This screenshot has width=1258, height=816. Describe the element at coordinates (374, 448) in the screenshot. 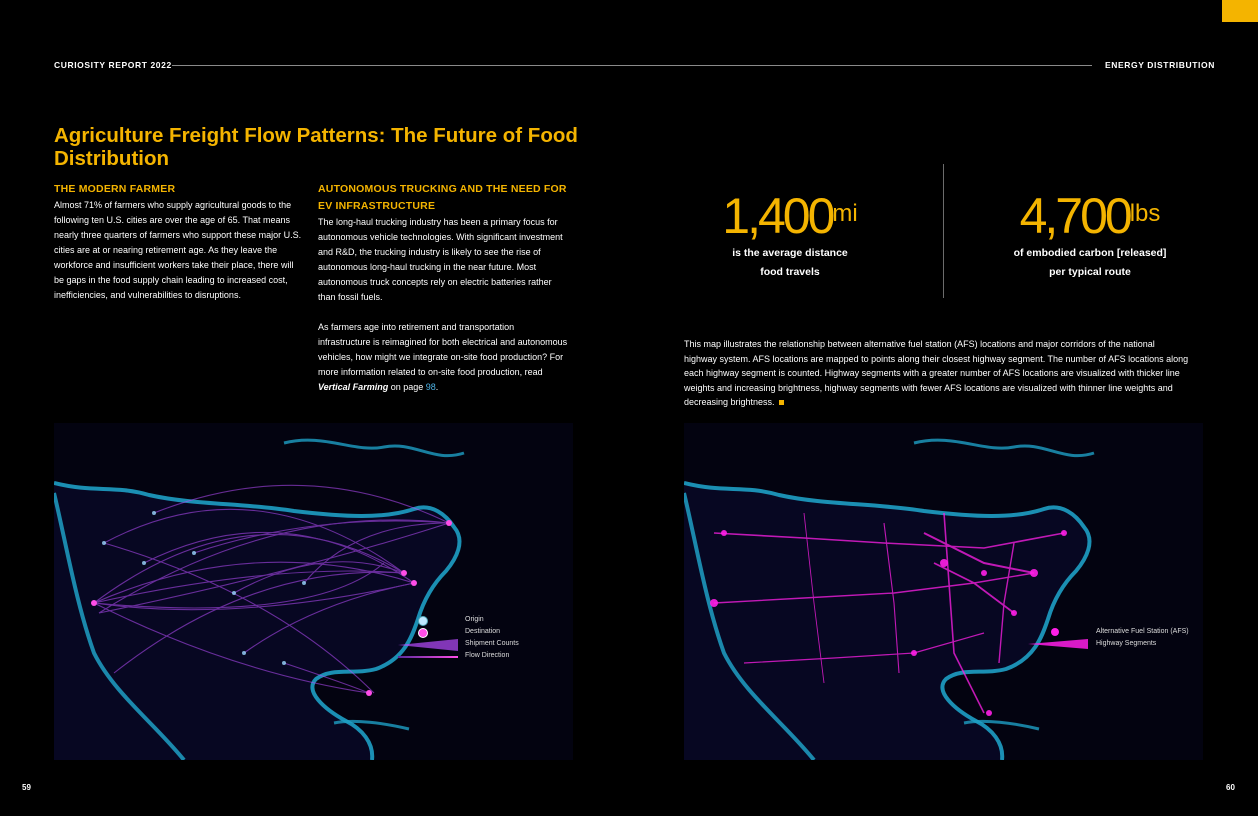

I see `coastline-north` at that location.